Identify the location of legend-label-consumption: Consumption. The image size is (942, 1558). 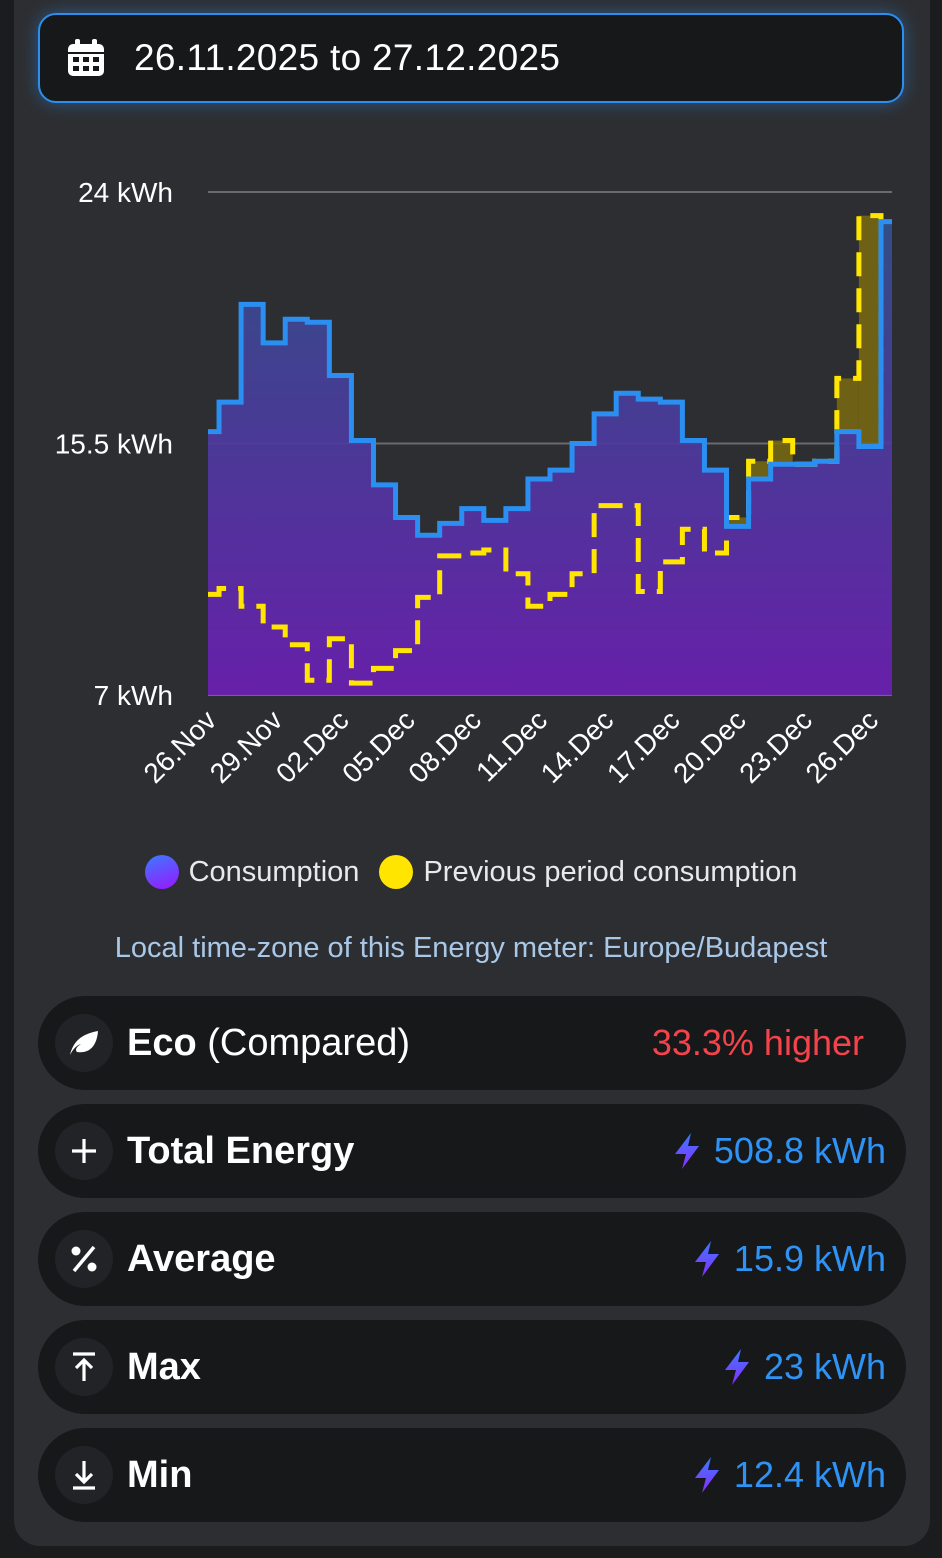
(274, 871).